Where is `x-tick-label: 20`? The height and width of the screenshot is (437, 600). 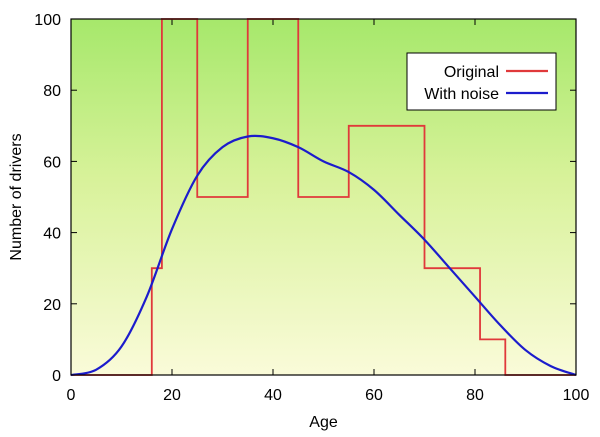 x-tick-label: 20 is located at coordinates (172, 395).